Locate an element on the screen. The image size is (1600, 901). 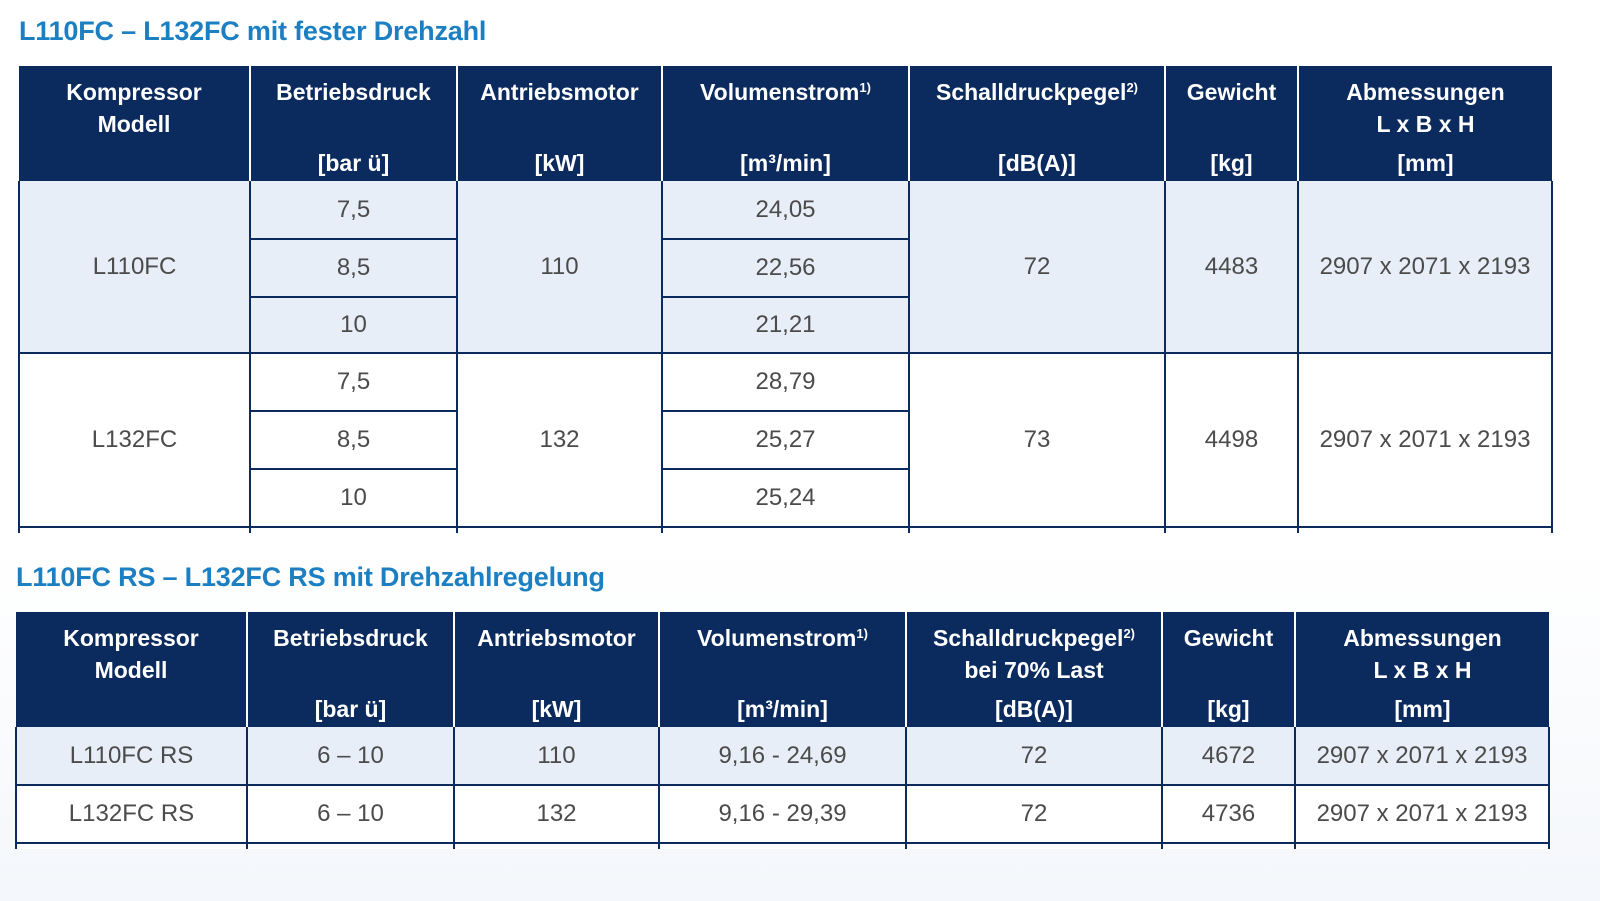
weight-cell: 4672 is located at coordinates (1228, 756).